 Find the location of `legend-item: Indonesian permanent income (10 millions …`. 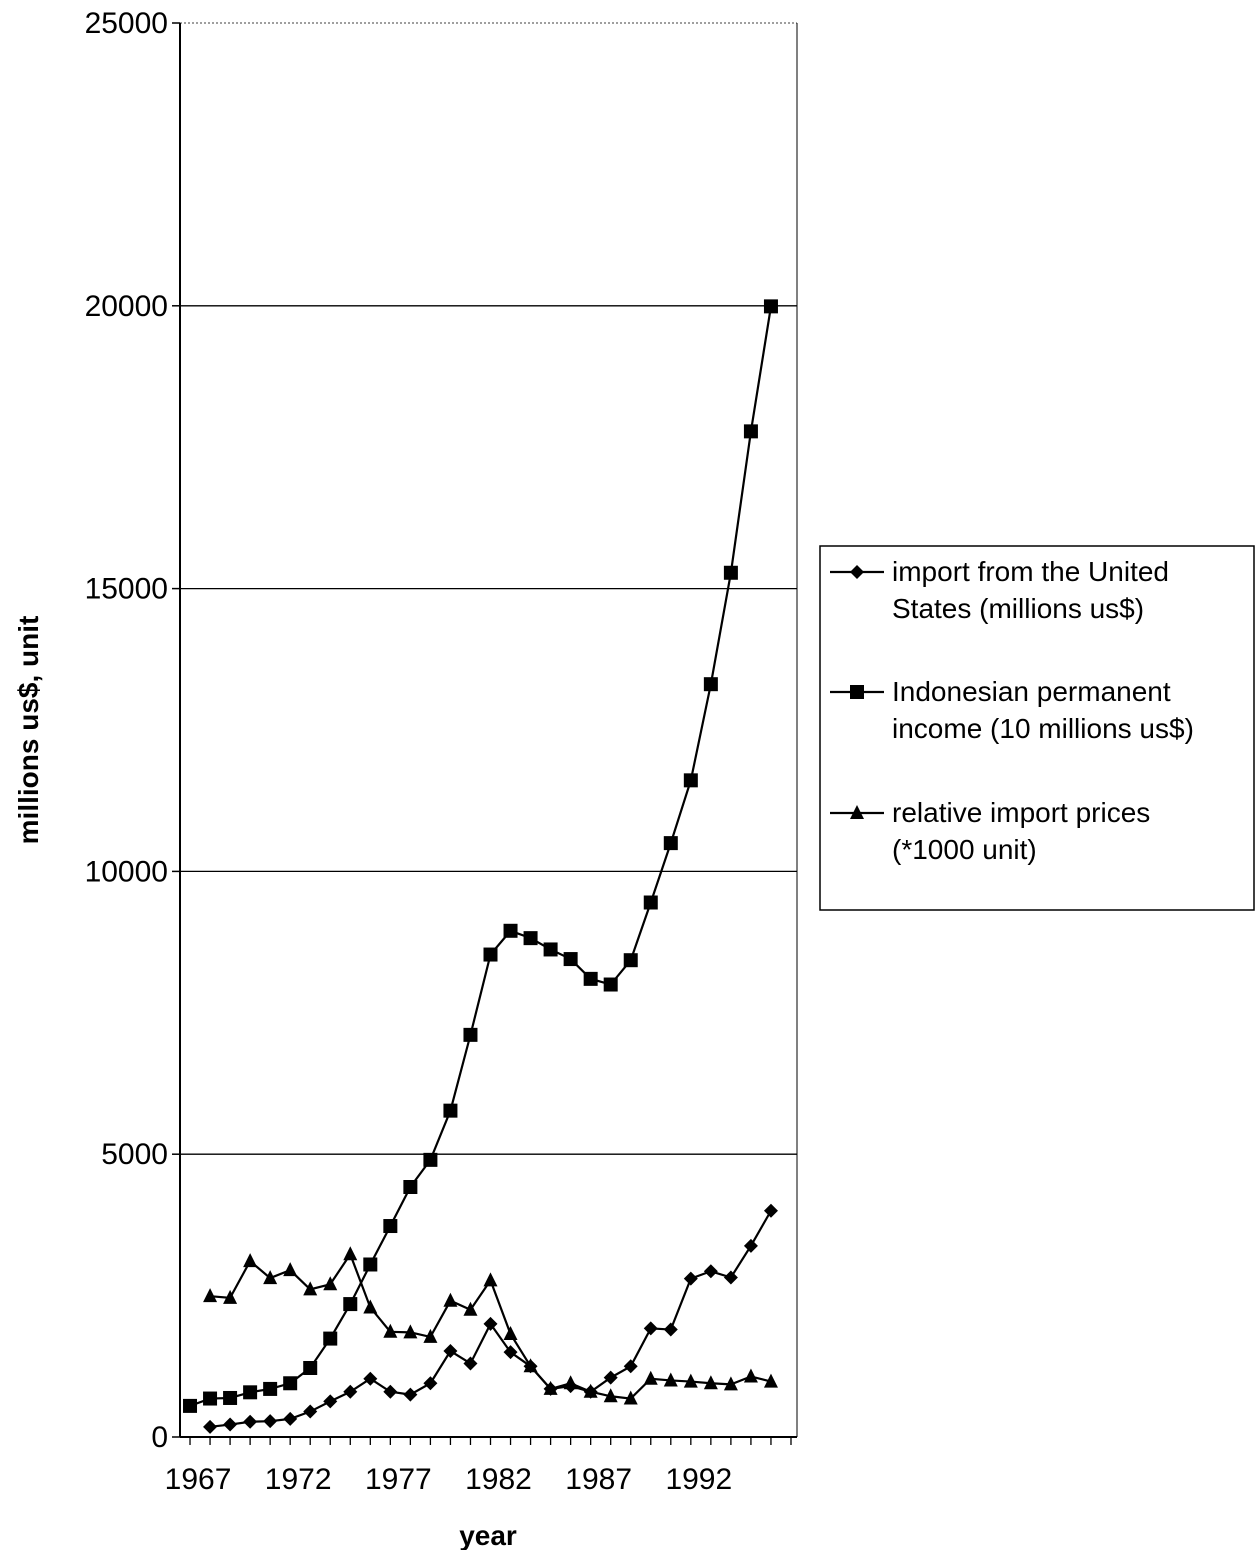

legend-item: Indonesian permanent income (10 millions … is located at coordinates (1012, 710).